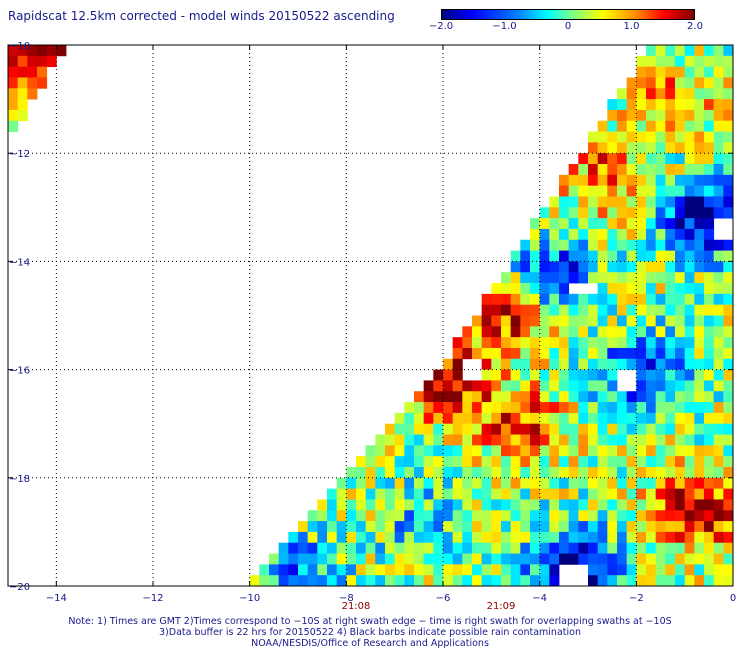  I want to click on colorbar-tick-label: 1.0, so click(631, 26).